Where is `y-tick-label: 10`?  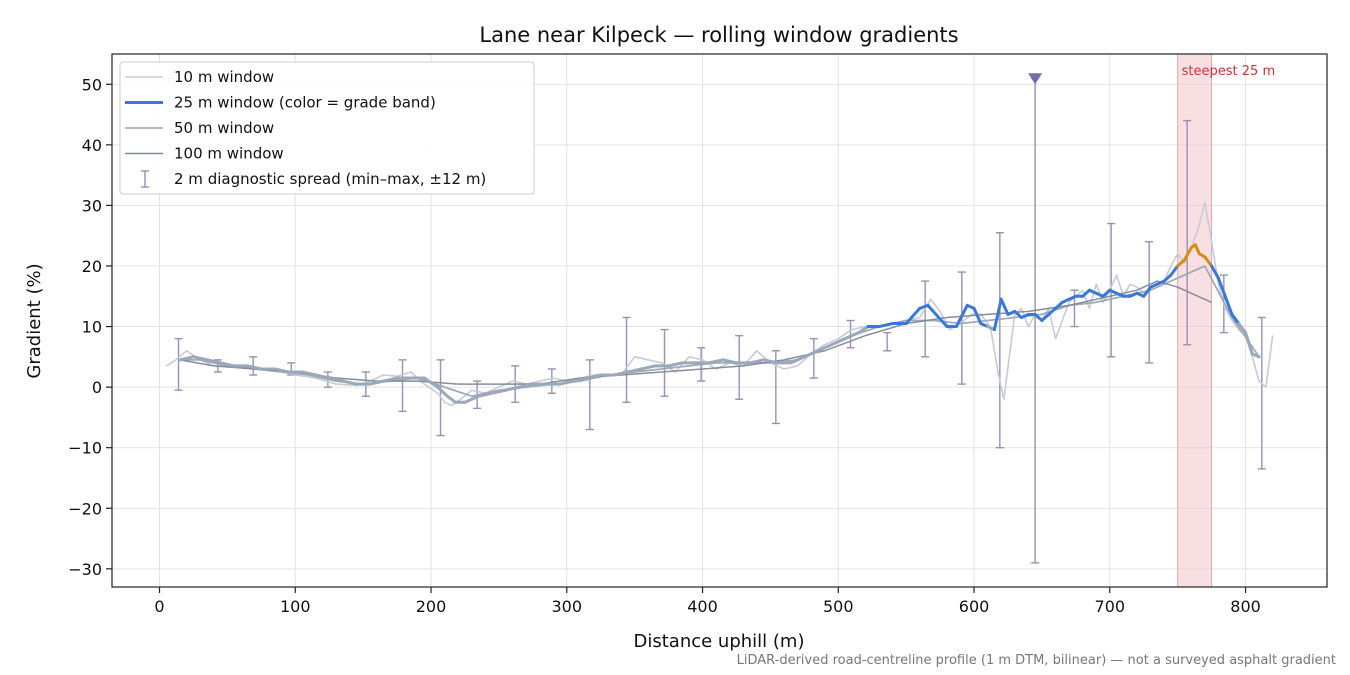 y-tick-label: 10 is located at coordinates (92, 327).